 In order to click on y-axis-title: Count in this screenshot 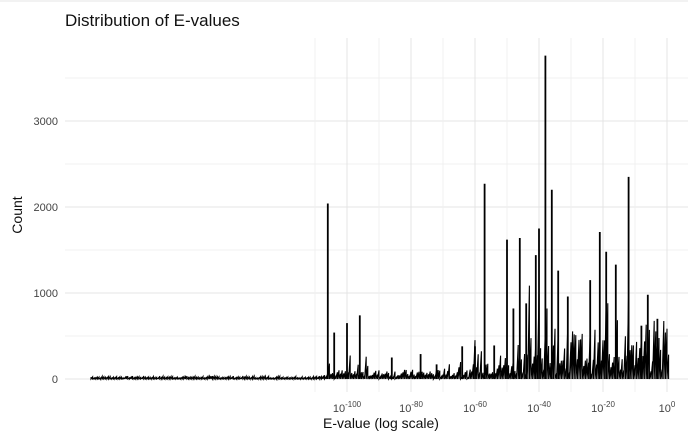, I will do `click(17, 214)`.